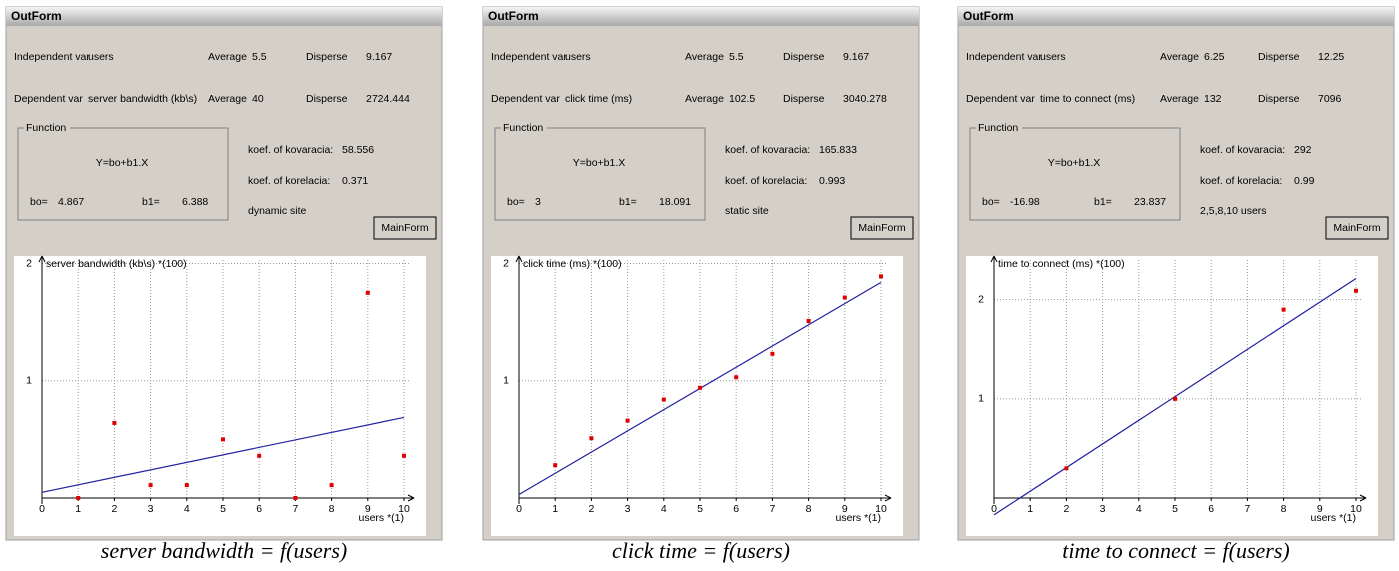 The width and height of the screenshot is (1399, 571). What do you see at coordinates (865, 99) in the screenshot?
I see `value: 3040.278` at bounding box center [865, 99].